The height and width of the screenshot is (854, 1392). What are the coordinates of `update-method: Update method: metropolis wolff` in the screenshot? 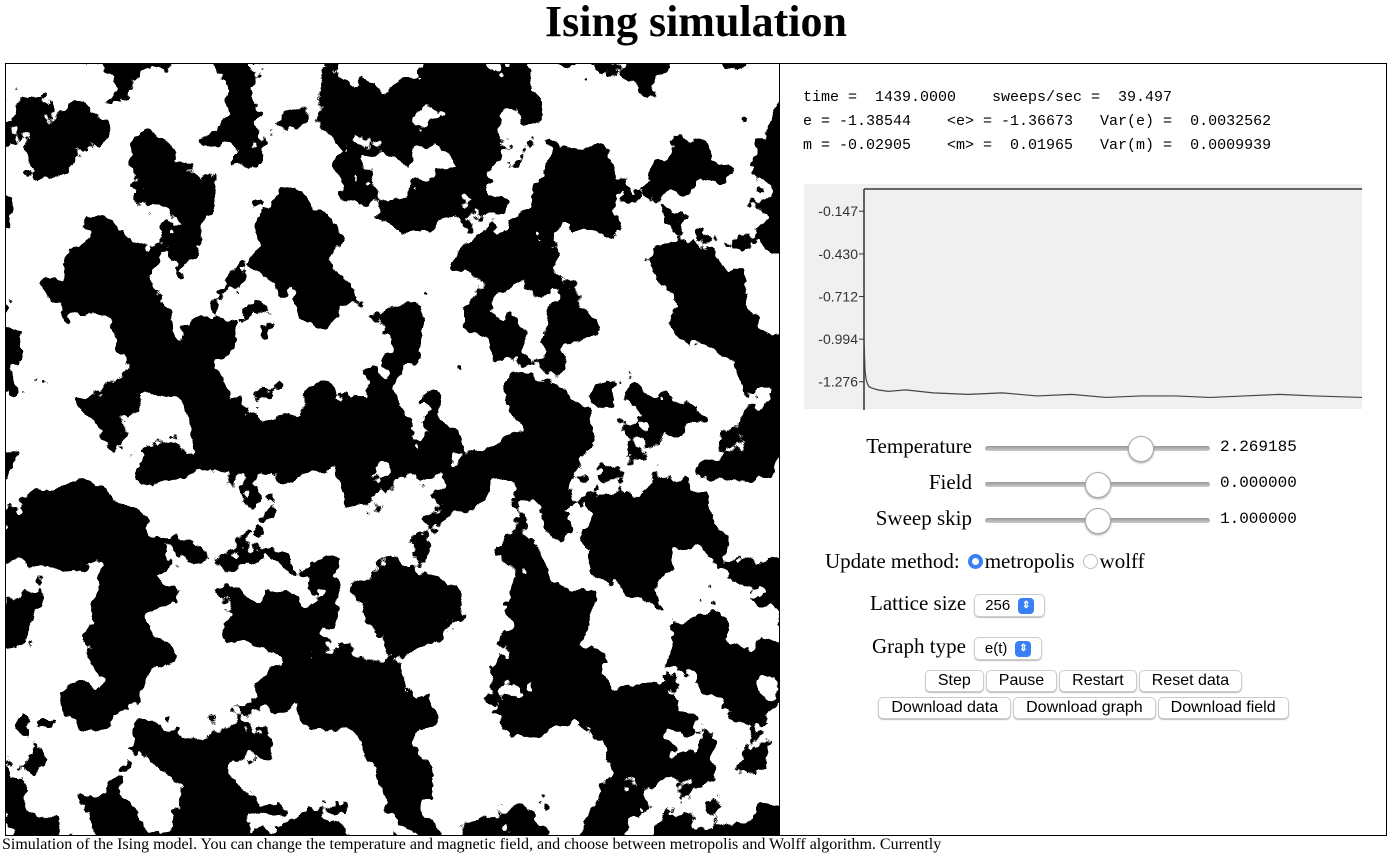 It's located at (985, 561).